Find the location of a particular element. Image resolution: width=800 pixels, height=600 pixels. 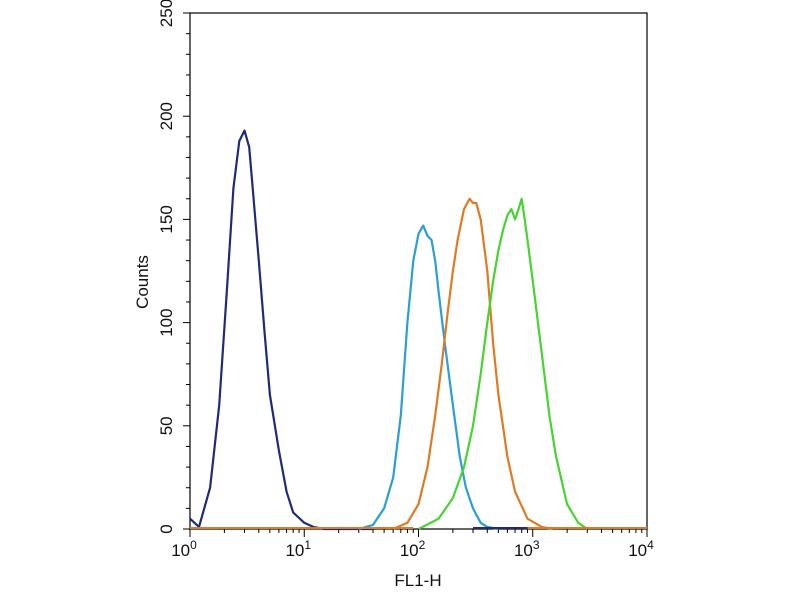

y-tick-labels: 0 50 100 150 200 250 is located at coordinates (166, 267).